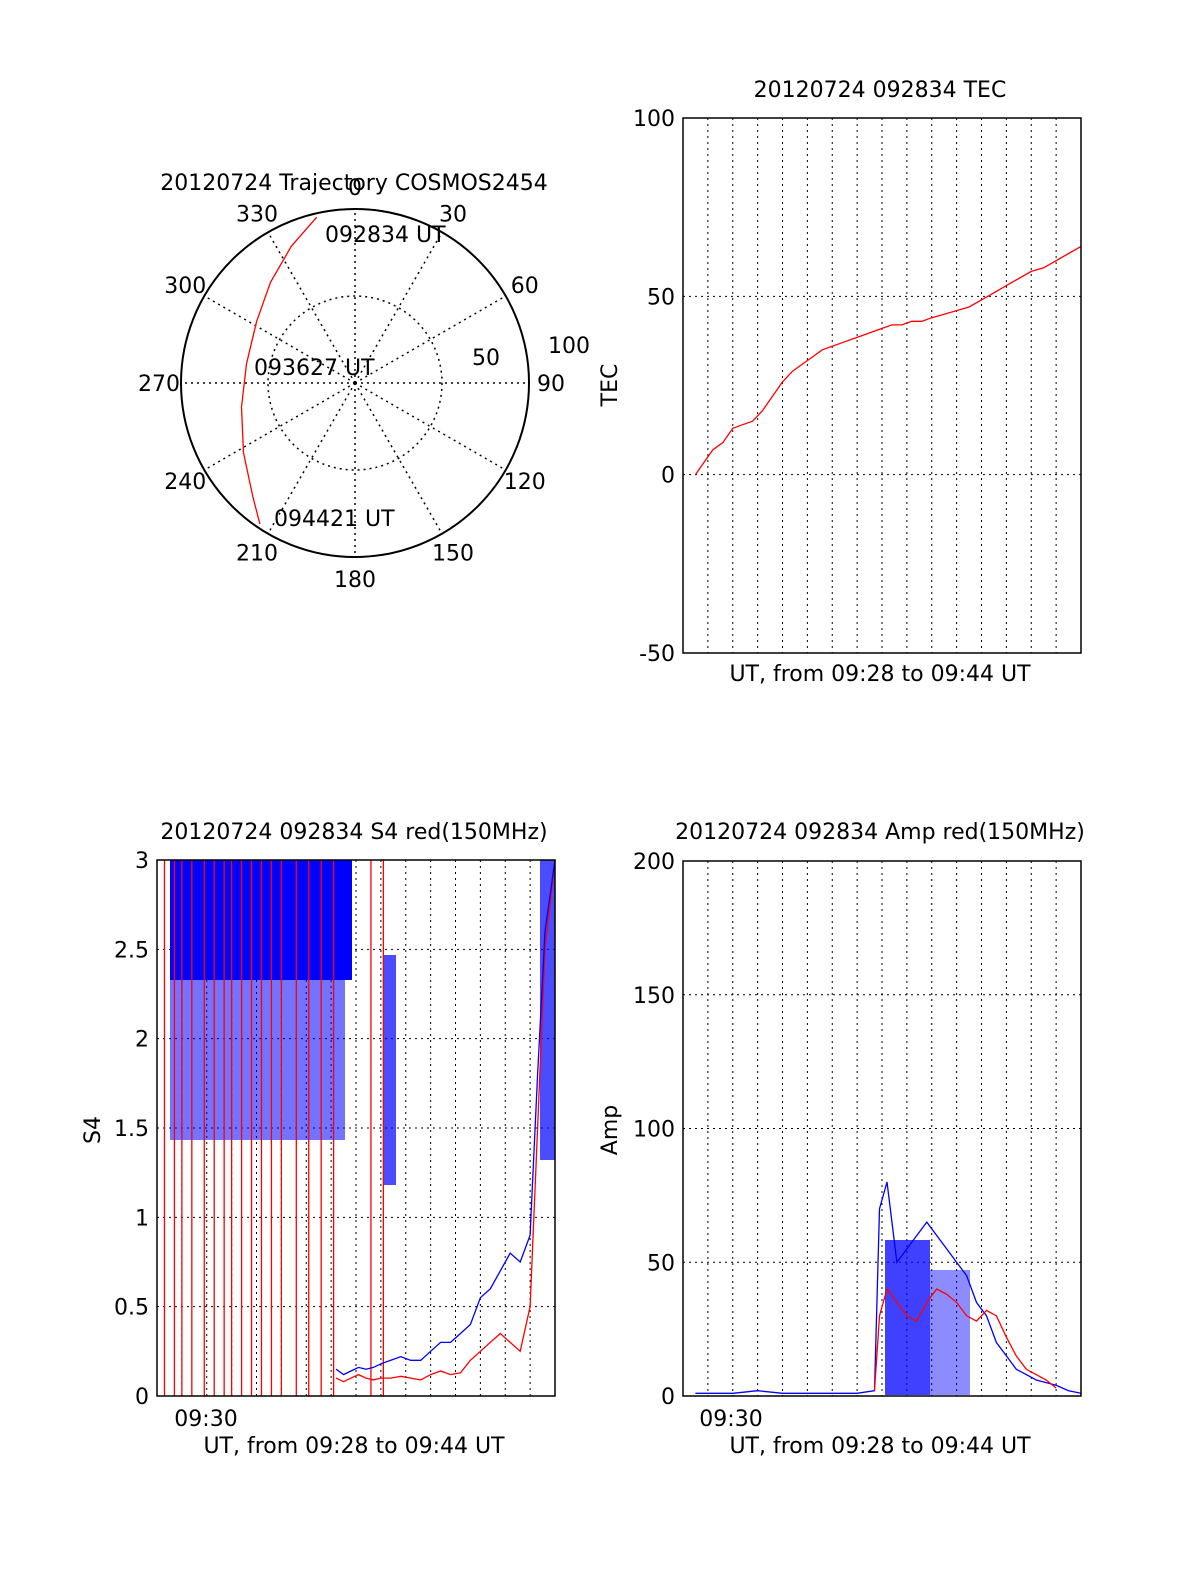  What do you see at coordinates (657, 654) in the screenshot?
I see `tec-y-tick-label: -50` at bounding box center [657, 654].